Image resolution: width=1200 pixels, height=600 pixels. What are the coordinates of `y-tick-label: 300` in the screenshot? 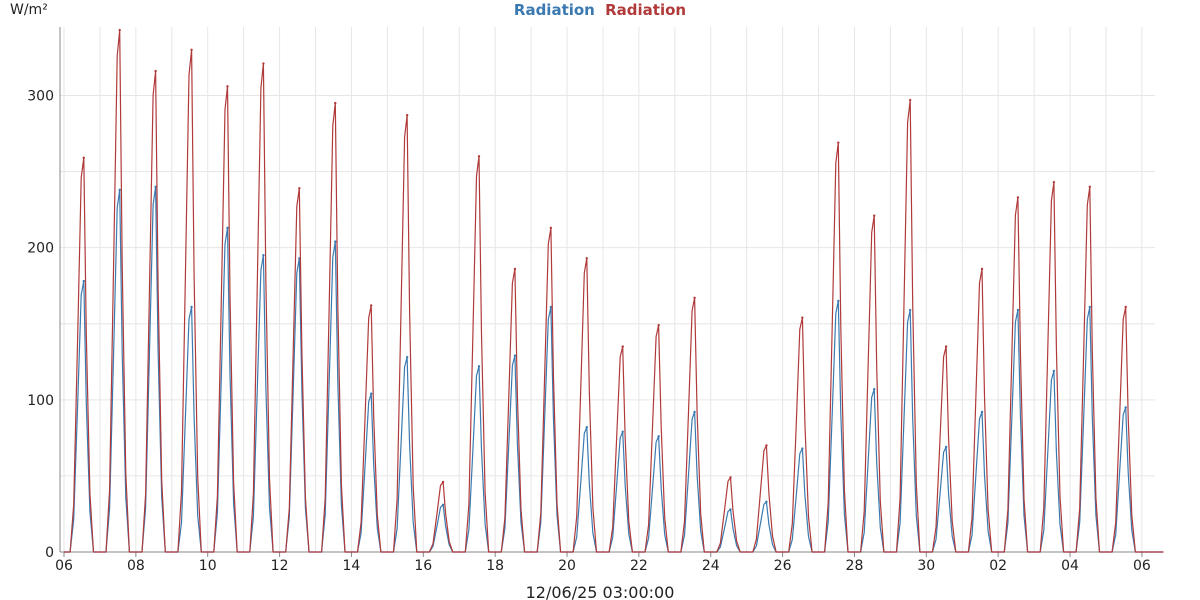 It's located at (40, 96).